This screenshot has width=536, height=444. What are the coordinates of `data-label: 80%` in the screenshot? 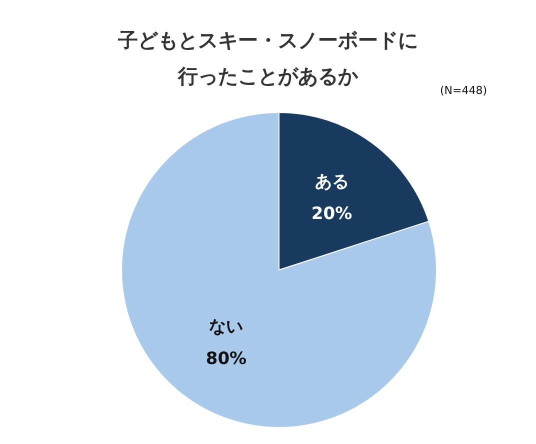 It's located at (226, 359).